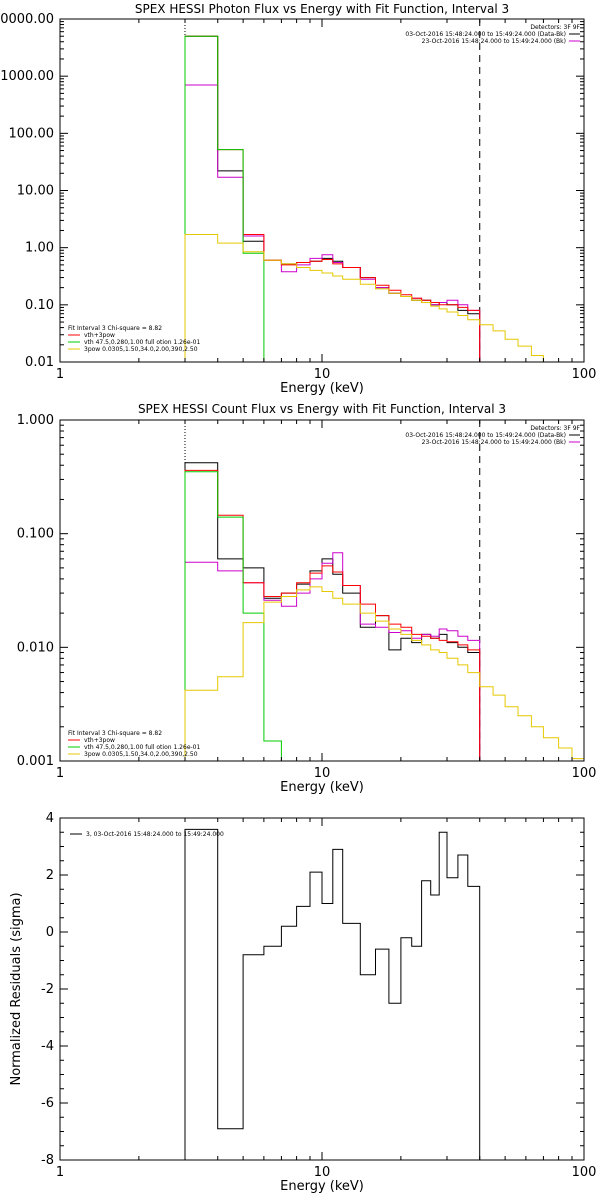  What do you see at coordinates (50, 932) in the screenshot?
I see `y-tick-label: 0` at bounding box center [50, 932].